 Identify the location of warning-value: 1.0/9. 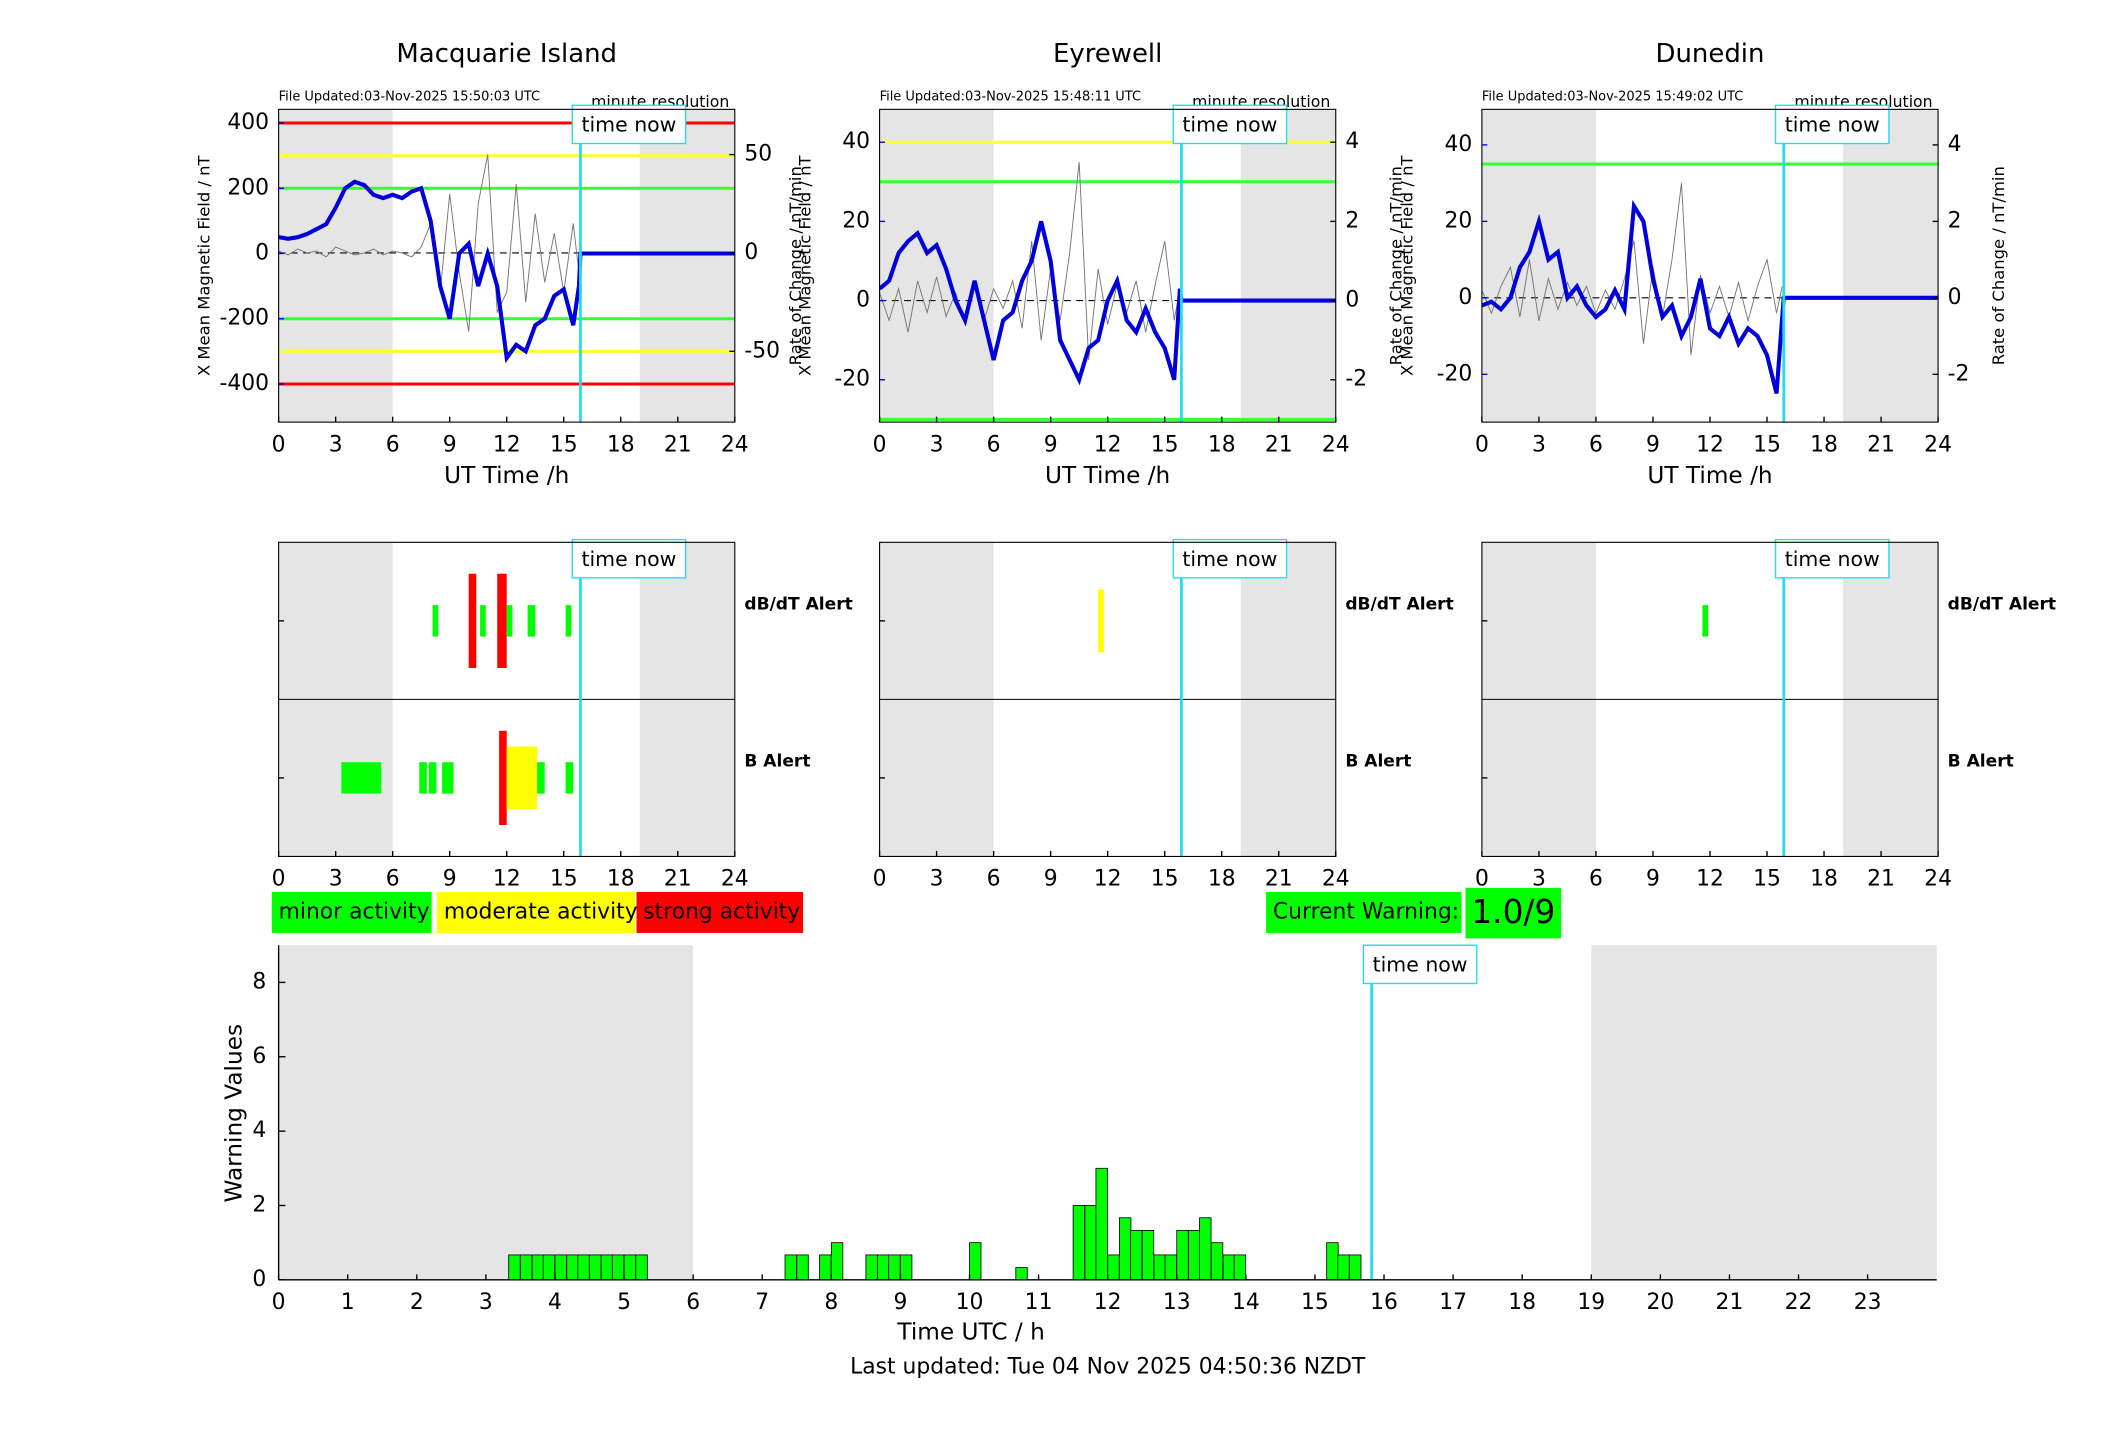
(1513, 912).